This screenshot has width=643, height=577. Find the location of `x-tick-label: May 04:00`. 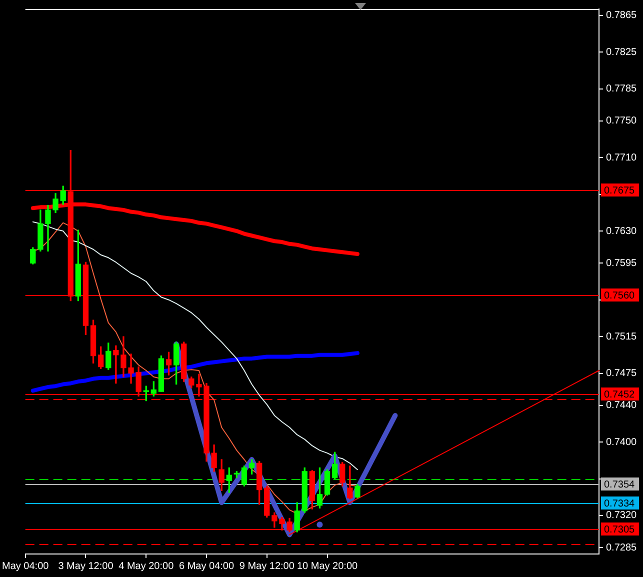

x-tick-label: May 04:00 is located at coordinates (26, 566).